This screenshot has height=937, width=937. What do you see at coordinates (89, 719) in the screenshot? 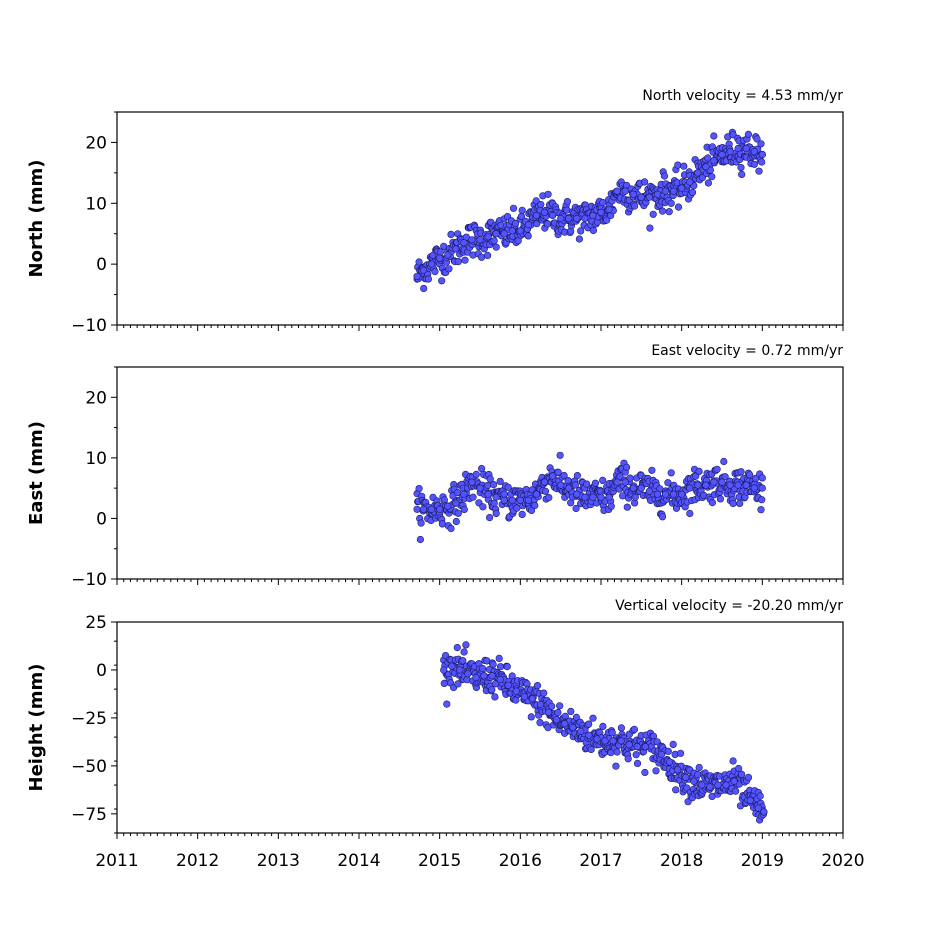
I see `height-y-tick-label: −25` at bounding box center [89, 719].